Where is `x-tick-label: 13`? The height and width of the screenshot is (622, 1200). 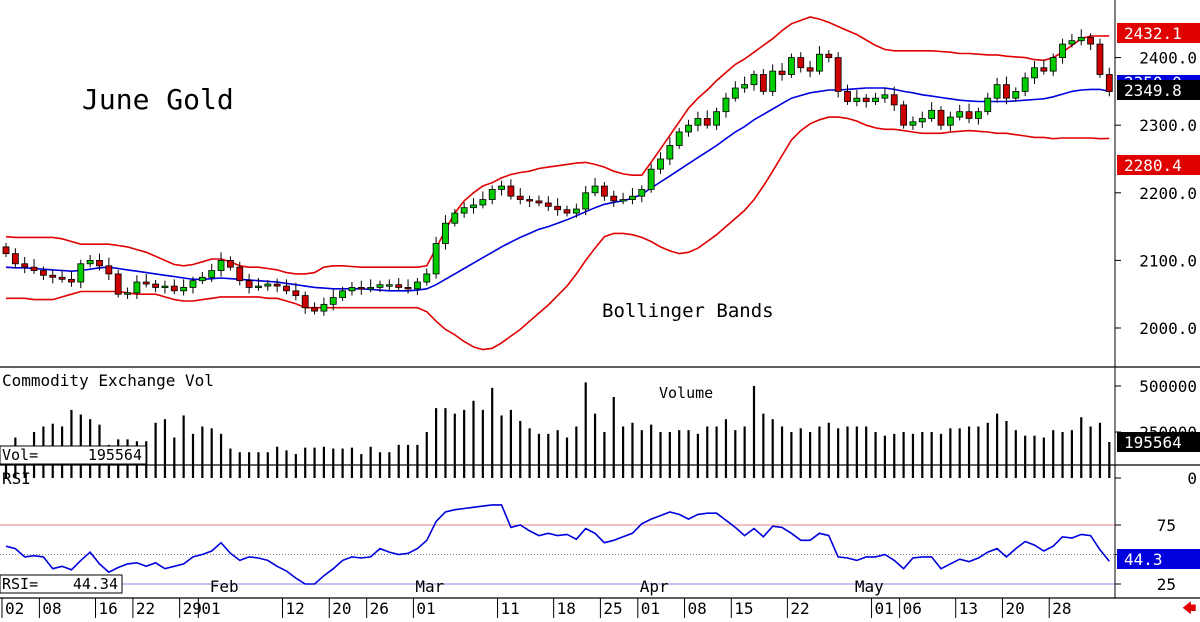 x-tick-label: 13 is located at coordinates (968, 608).